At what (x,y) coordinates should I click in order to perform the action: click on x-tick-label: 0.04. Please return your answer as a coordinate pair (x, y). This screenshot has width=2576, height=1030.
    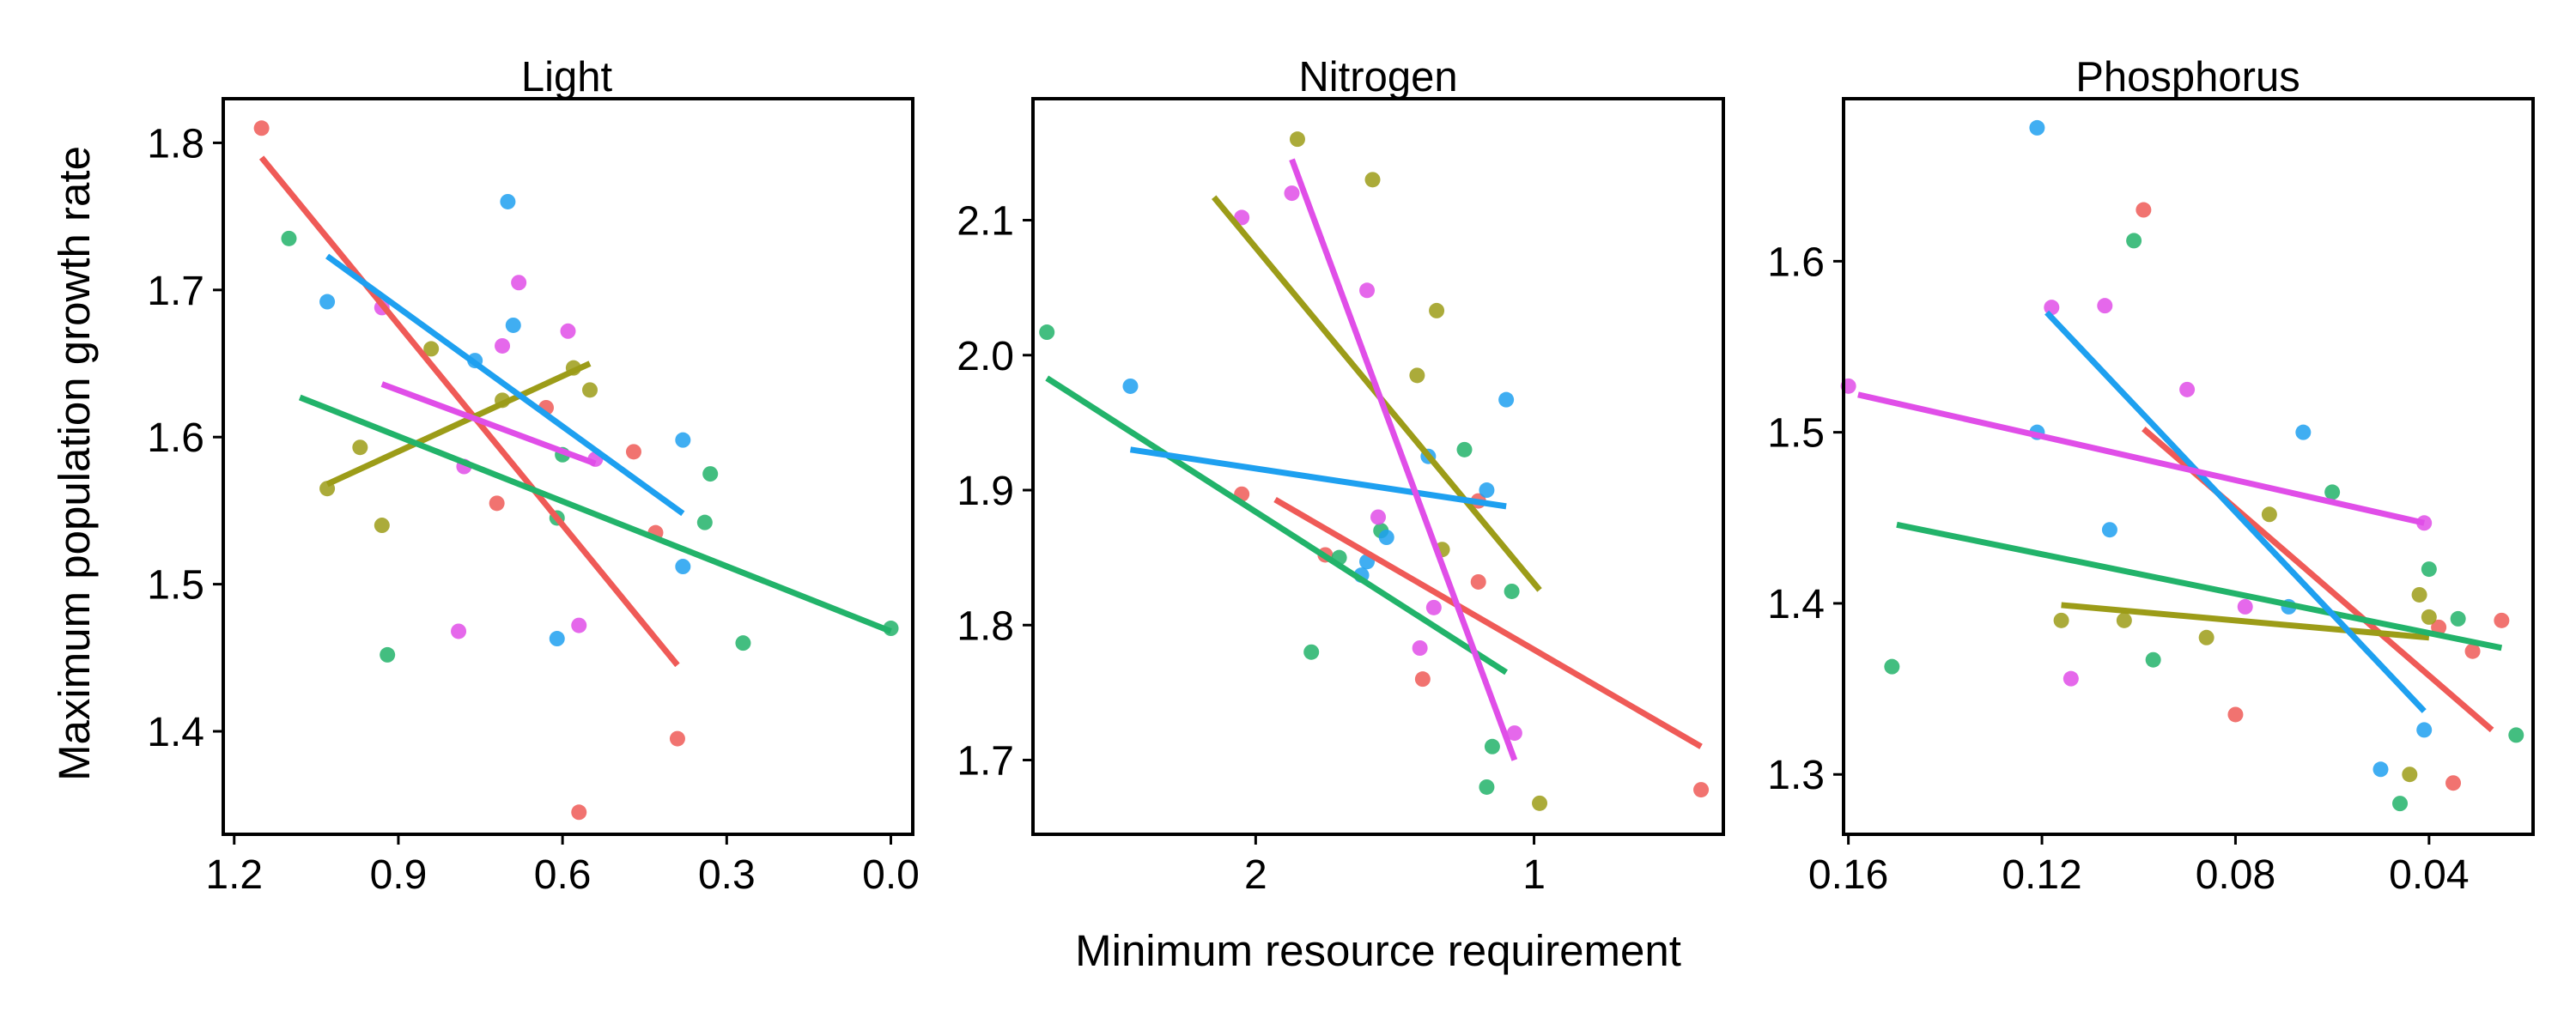
    Looking at the image, I should click on (2429, 875).